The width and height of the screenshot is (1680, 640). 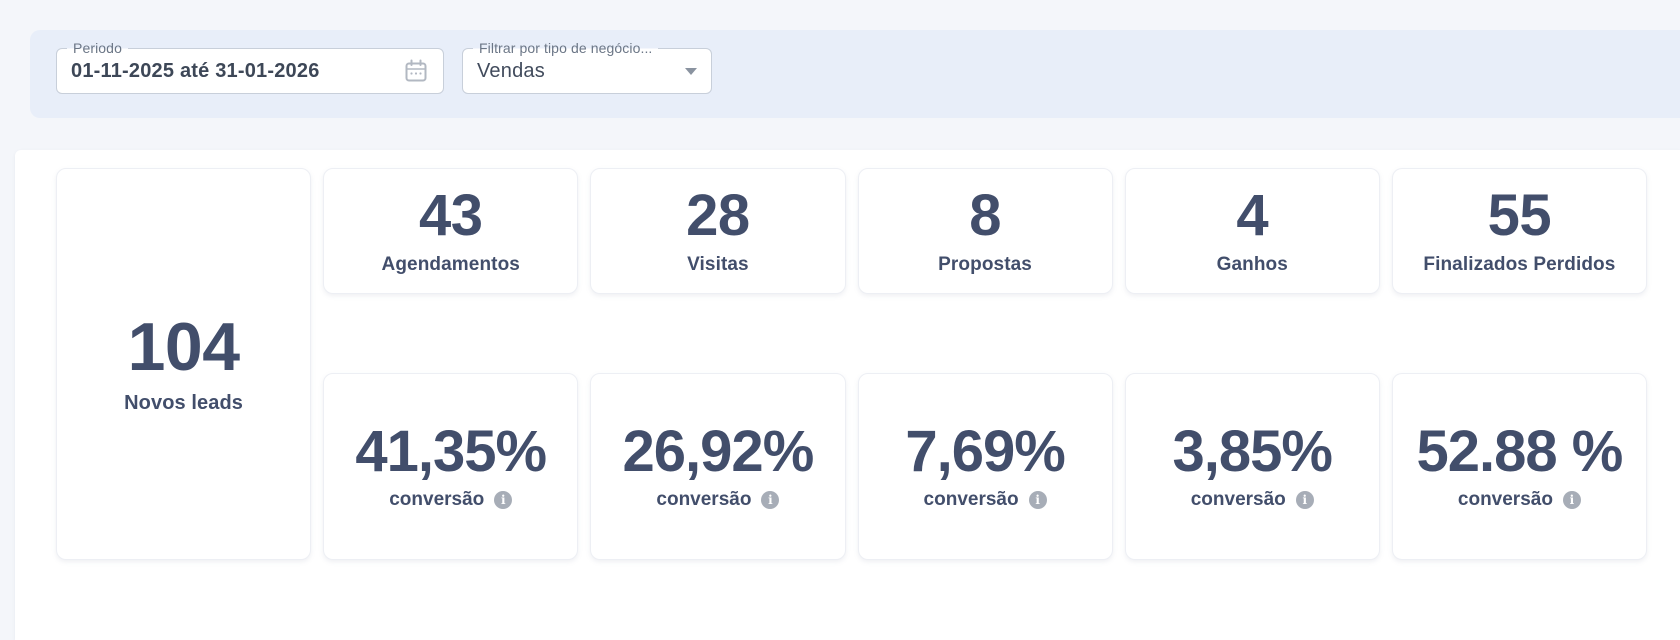 What do you see at coordinates (450, 215) in the screenshot?
I see `stage-value: 43` at bounding box center [450, 215].